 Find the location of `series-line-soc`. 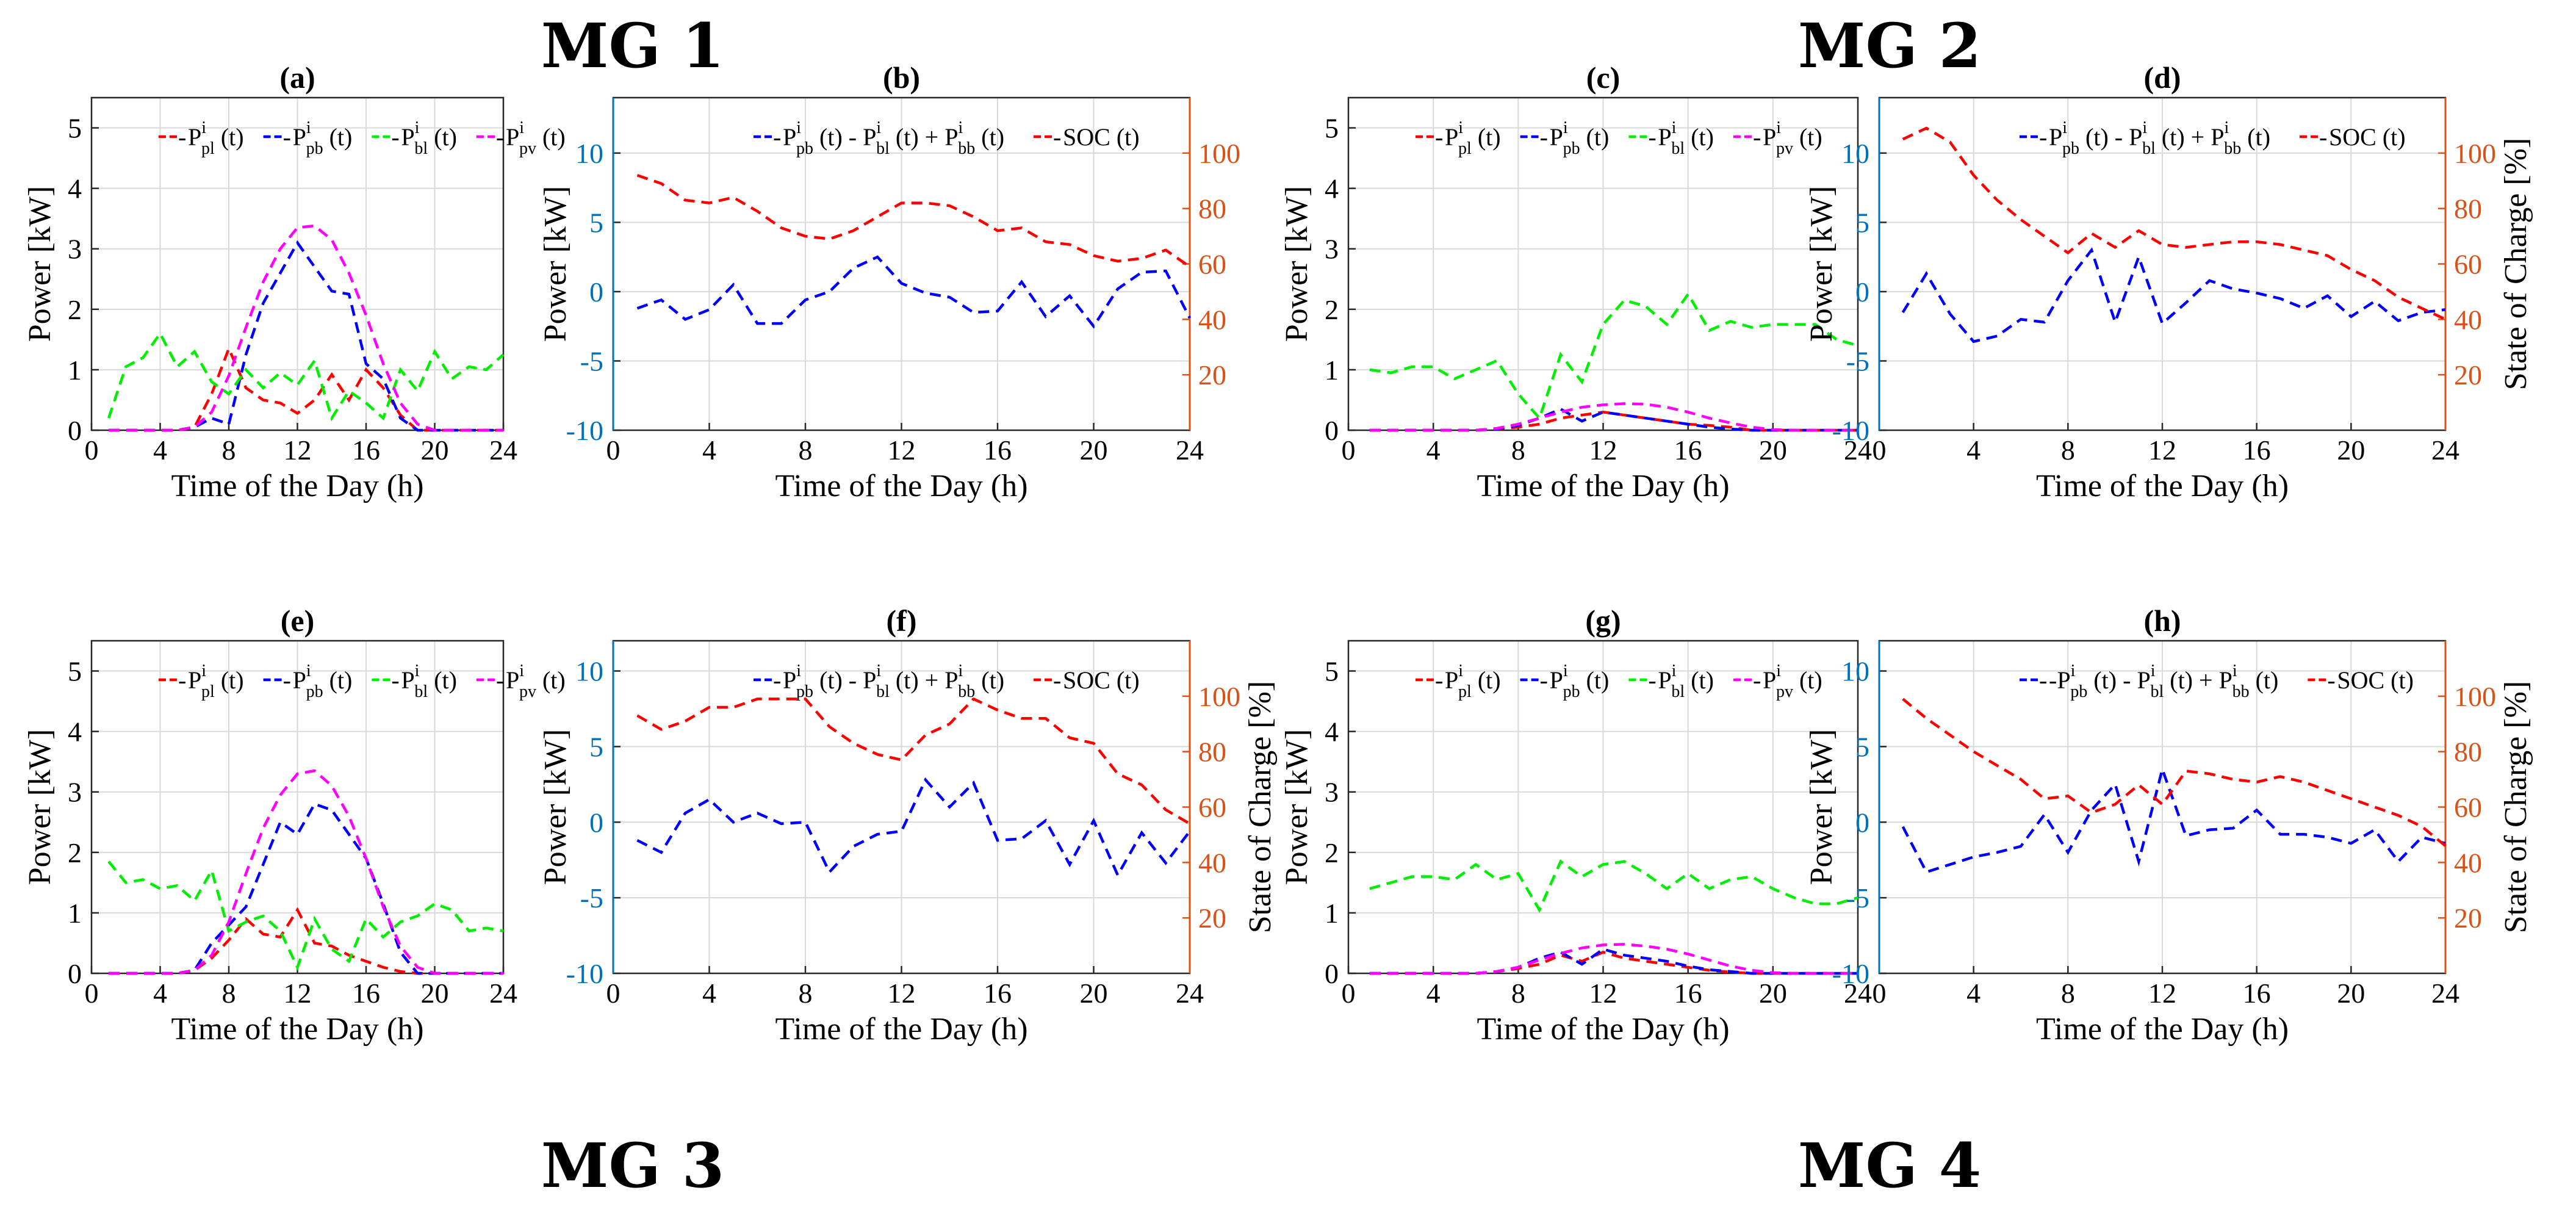

series-line-soc is located at coordinates (2174, 223).